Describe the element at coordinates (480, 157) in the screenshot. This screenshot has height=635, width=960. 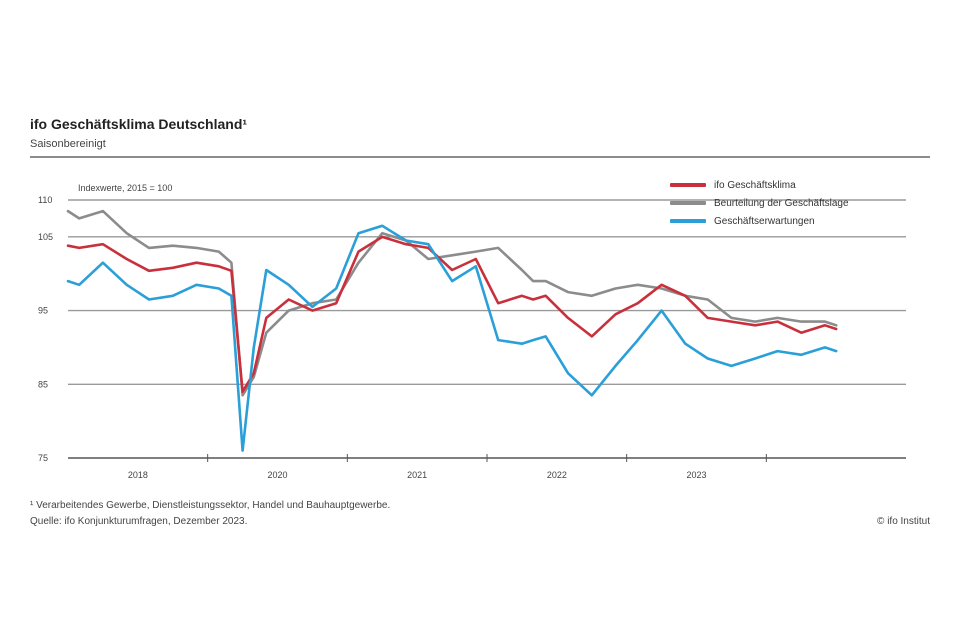
I see `header-rule` at that location.